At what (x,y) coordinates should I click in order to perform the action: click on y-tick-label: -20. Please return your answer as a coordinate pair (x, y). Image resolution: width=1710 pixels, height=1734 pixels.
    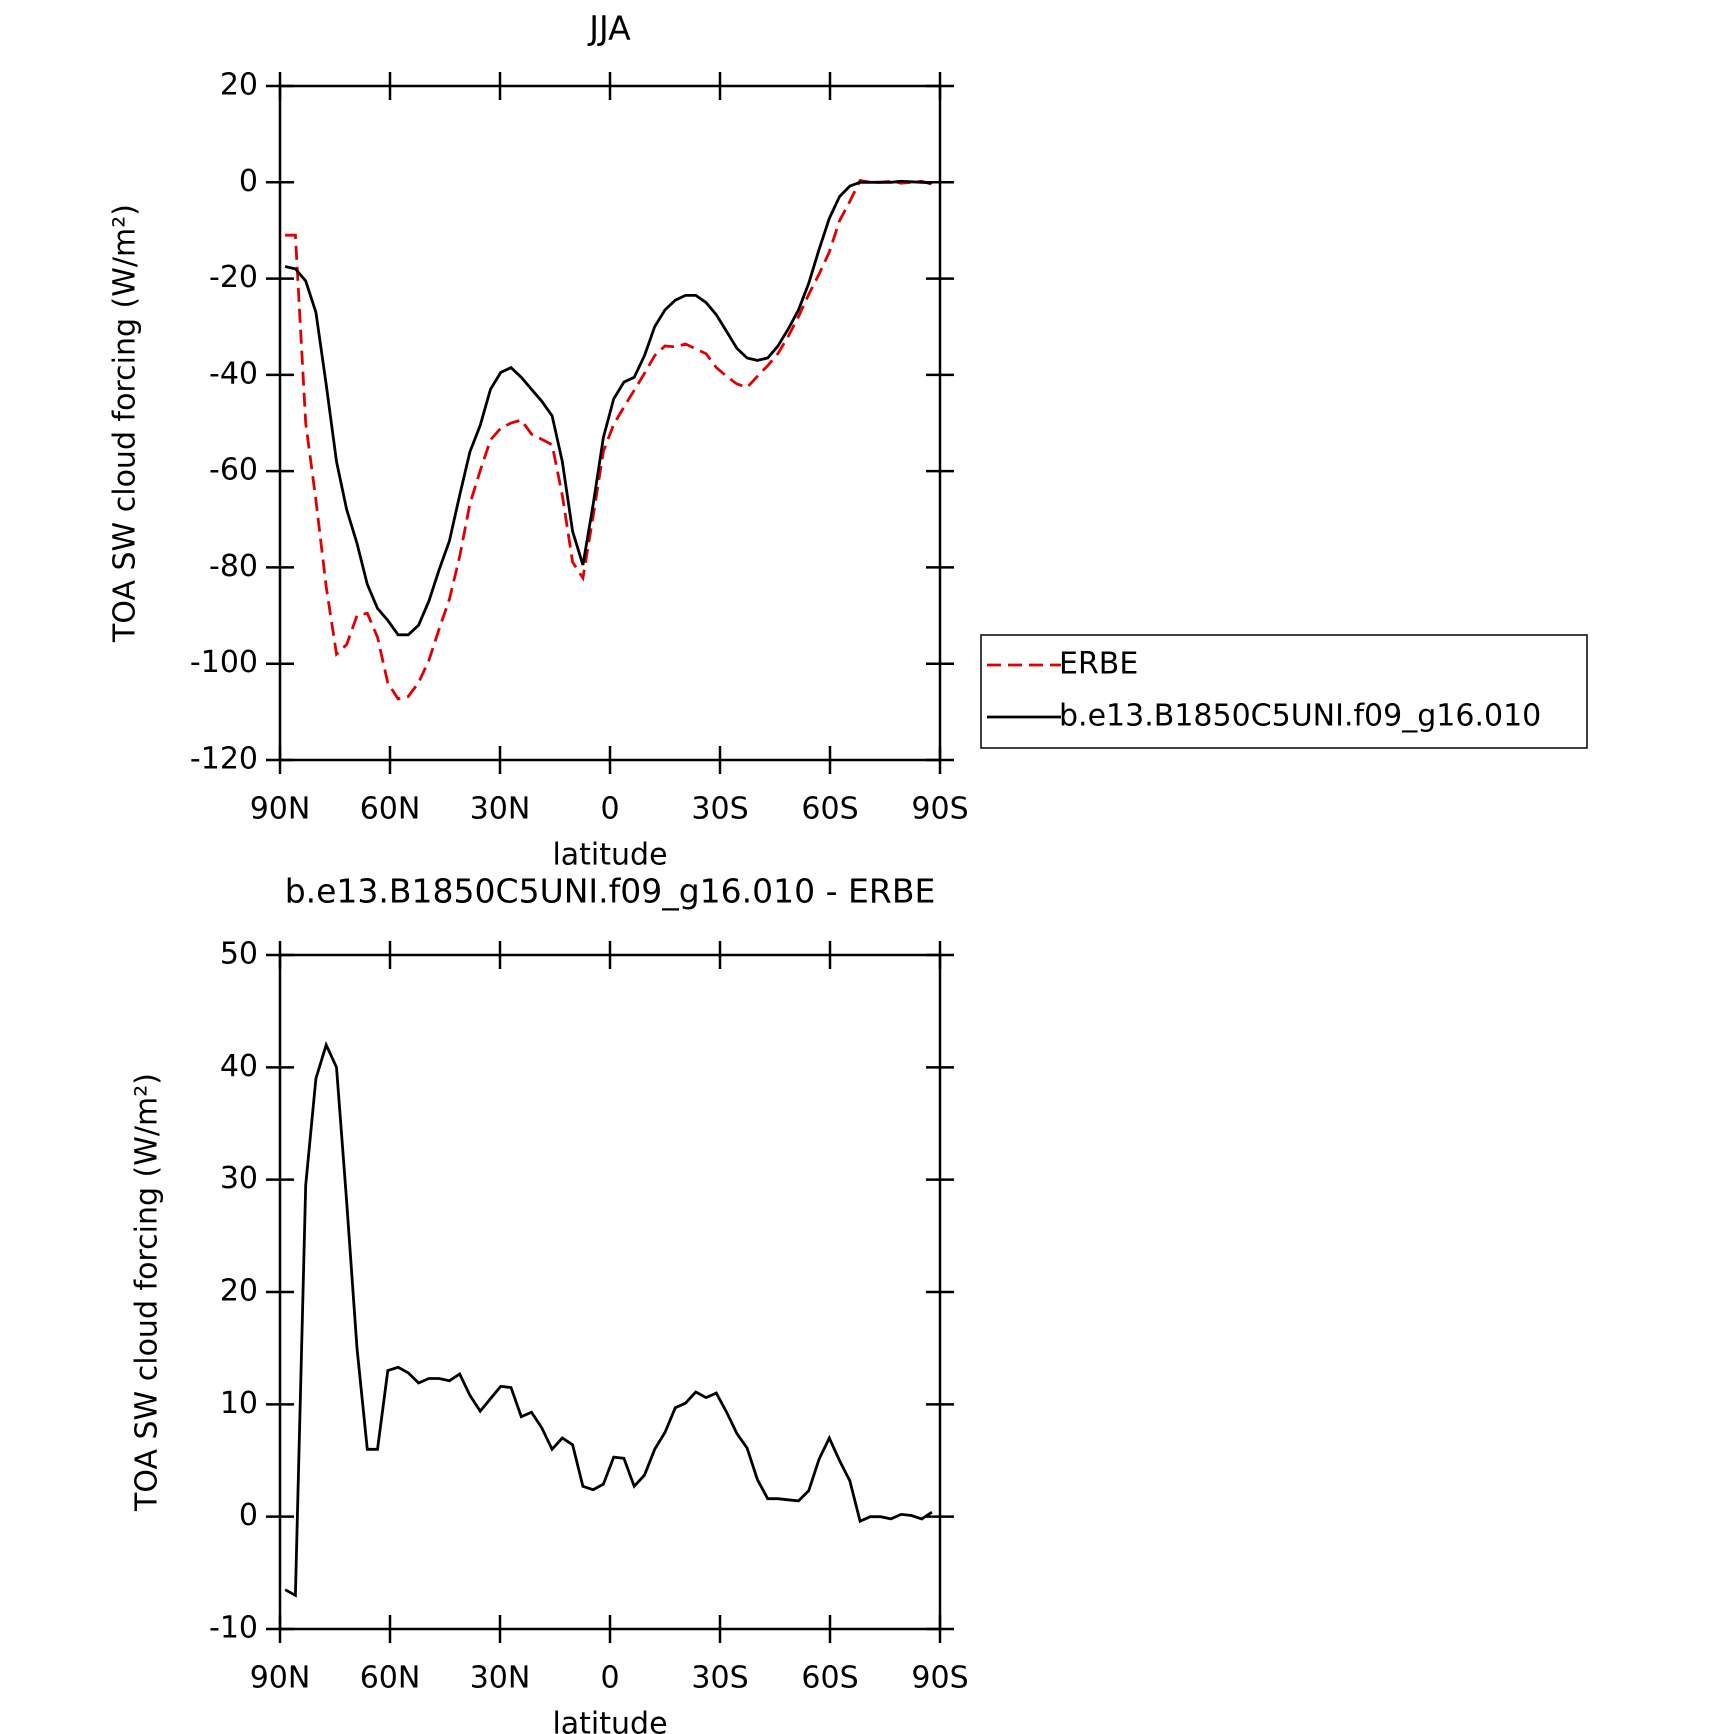
    Looking at the image, I should click on (233, 277).